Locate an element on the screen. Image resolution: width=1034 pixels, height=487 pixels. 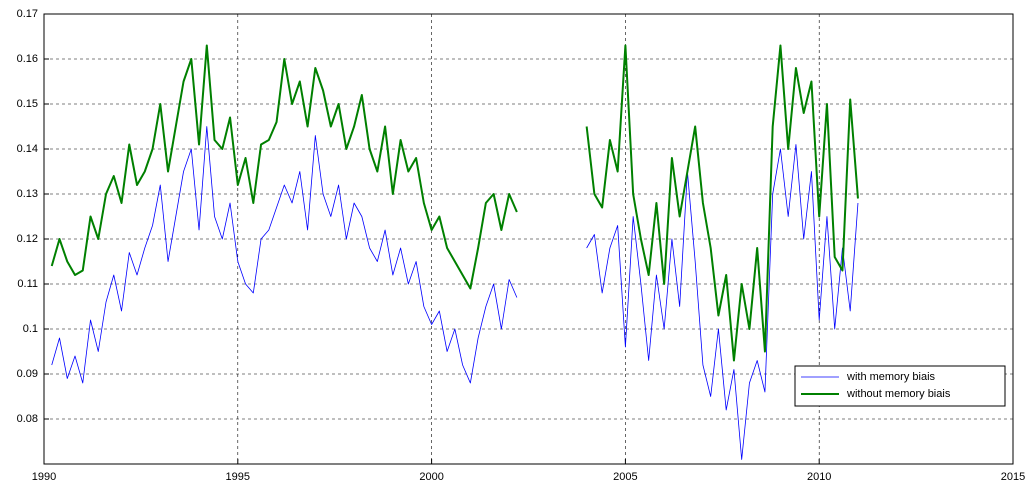
y-tick-label: 0.14 is located at coordinates (27, 149).